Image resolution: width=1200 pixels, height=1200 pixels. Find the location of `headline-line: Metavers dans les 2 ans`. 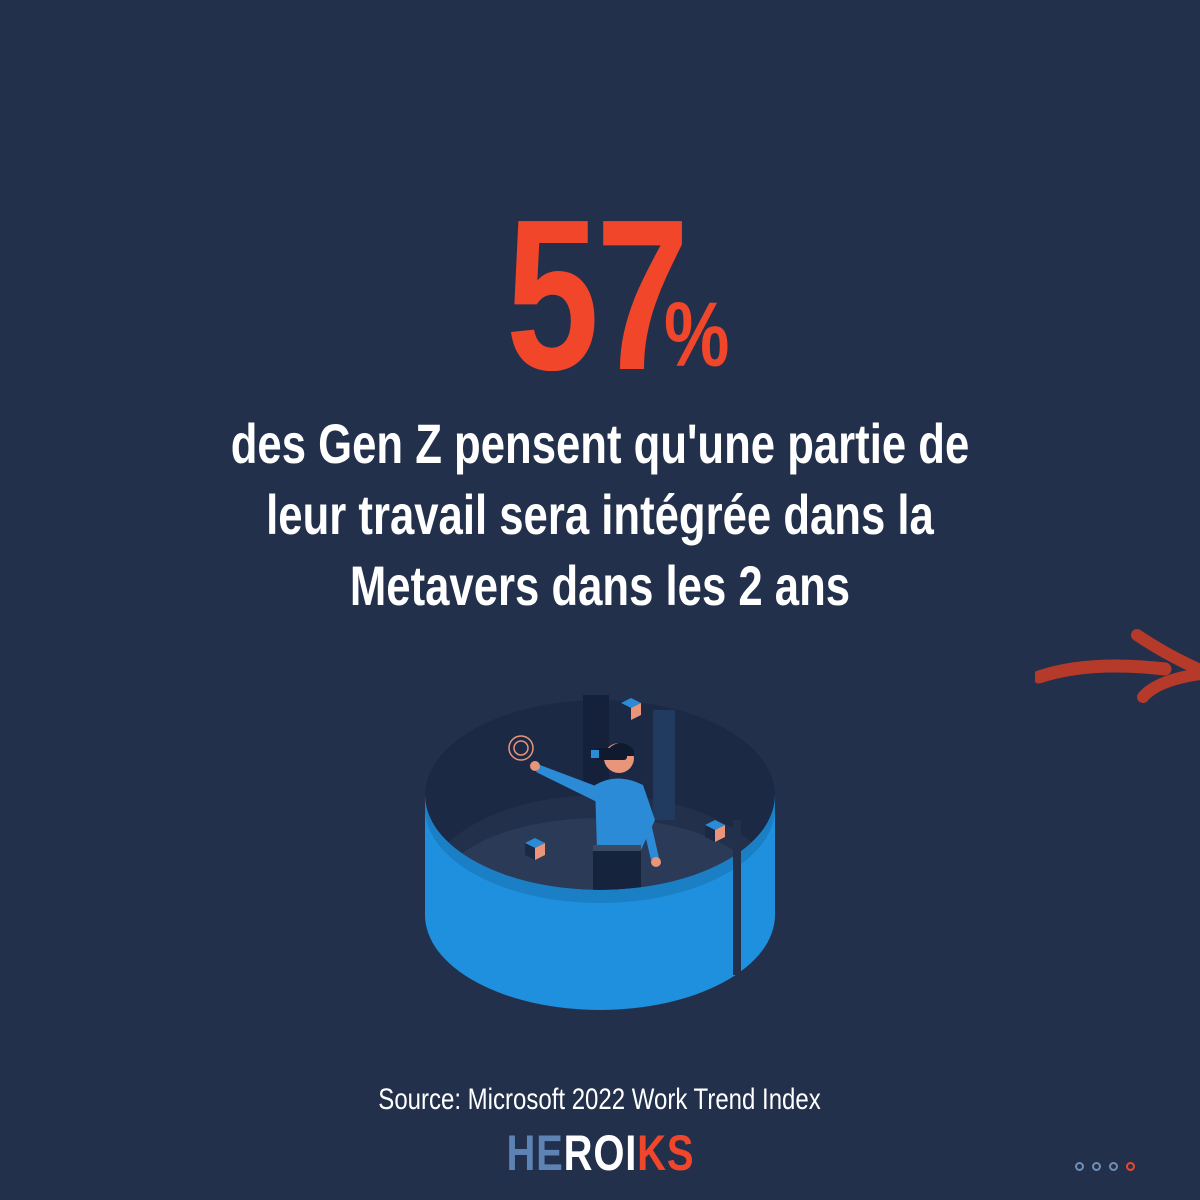

headline-line: Metavers dans les 2 ans is located at coordinates (600, 585).